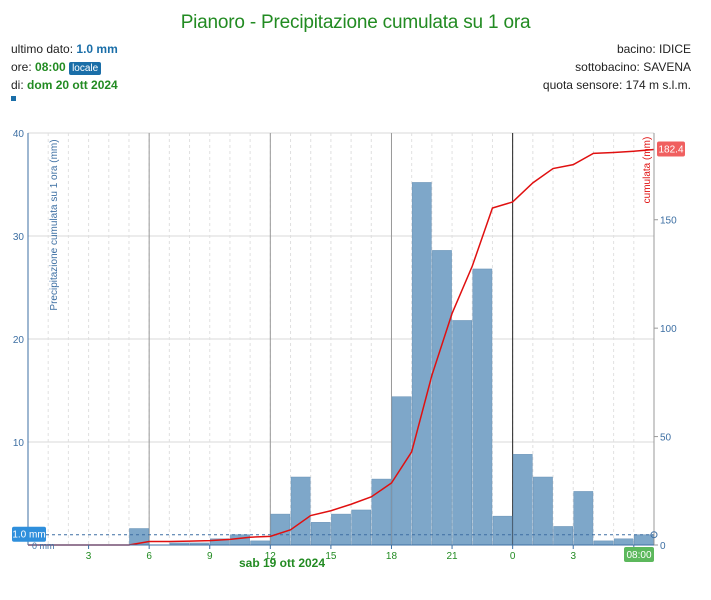 This screenshot has width=711, height=600. What do you see at coordinates (19, 237) in the screenshot?
I see `left-tick-label: 30` at bounding box center [19, 237].